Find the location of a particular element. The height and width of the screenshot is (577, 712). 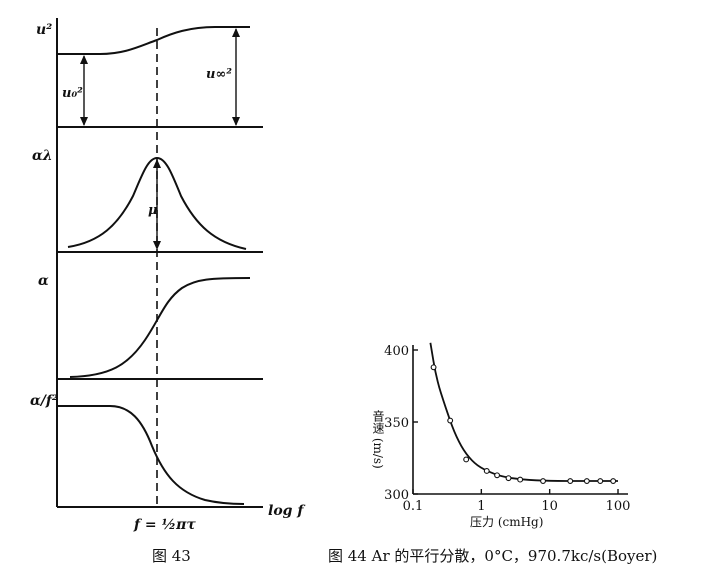

fig44-xlabel: 压力 (cmHg) is located at coordinates (506, 522).